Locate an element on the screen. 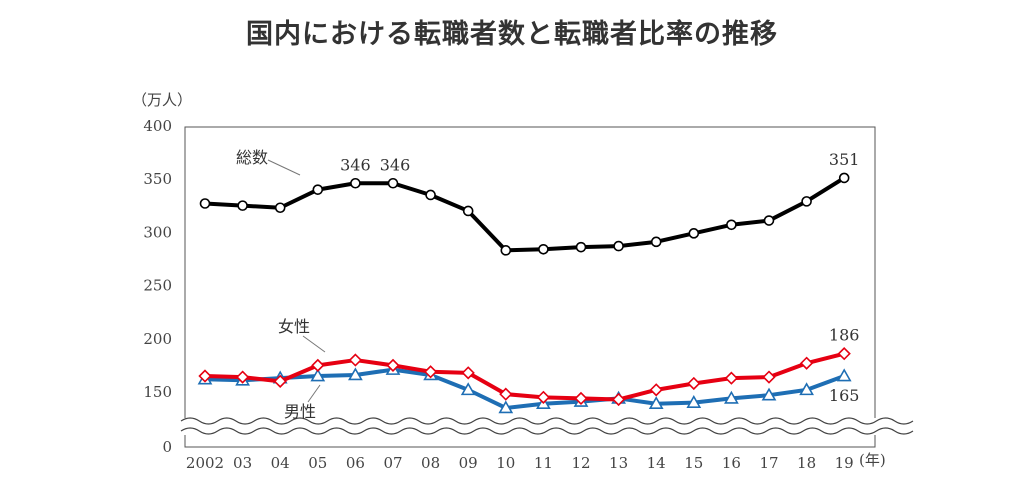 The image size is (1024, 489). x-tick-label: 19 is located at coordinates (844, 463).